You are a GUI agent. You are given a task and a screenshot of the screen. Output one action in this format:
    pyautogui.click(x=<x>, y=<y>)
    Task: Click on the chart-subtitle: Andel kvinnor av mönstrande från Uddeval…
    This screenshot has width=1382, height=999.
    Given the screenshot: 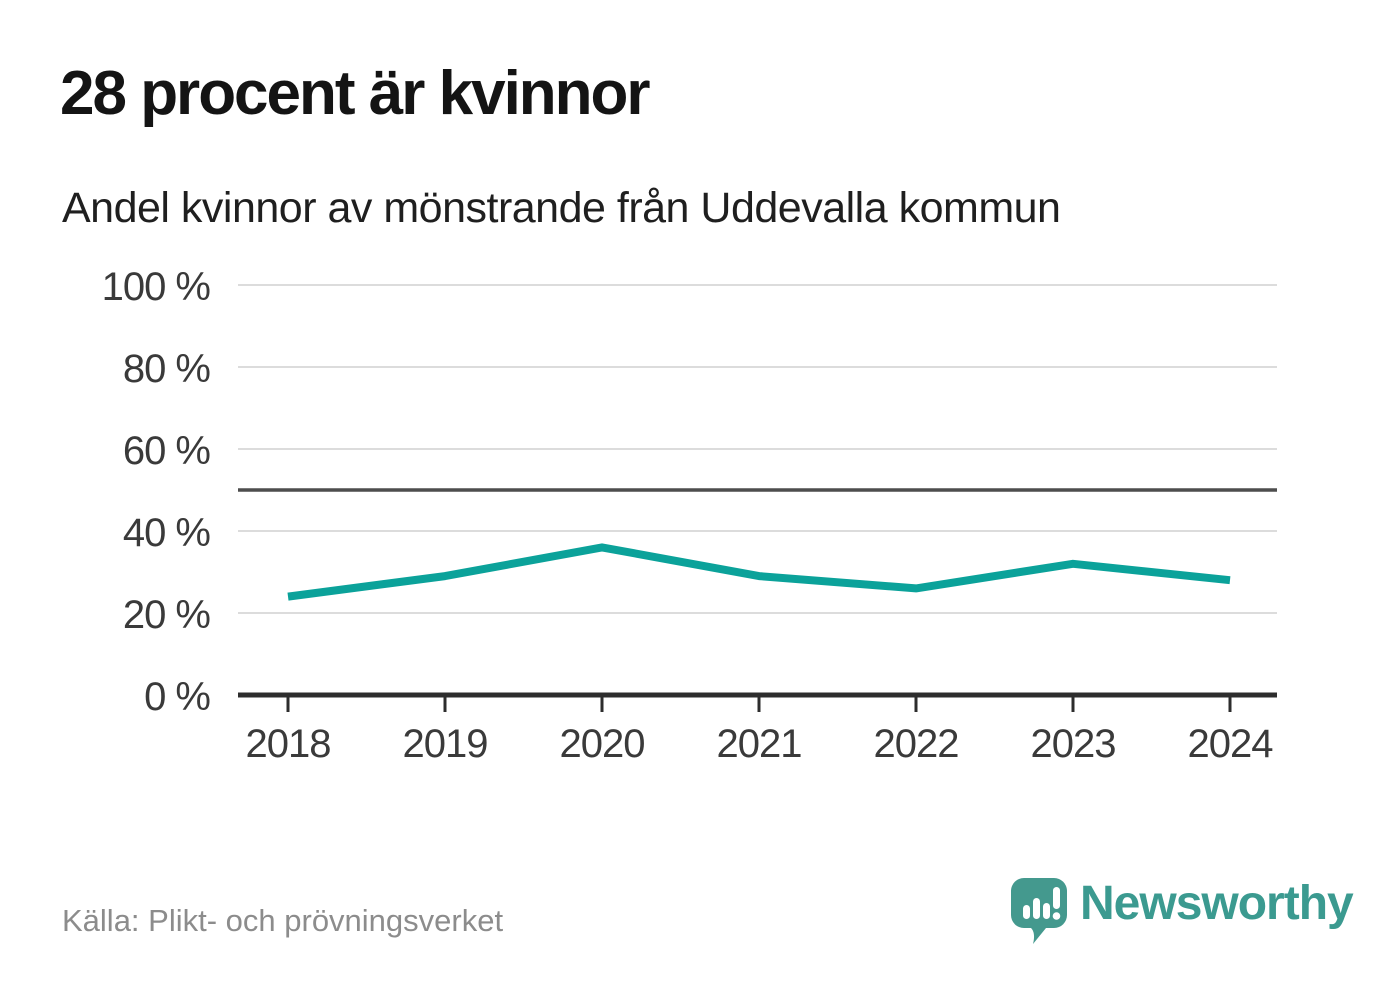 What is the action you would take?
    pyautogui.click(x=561, y=208)
    